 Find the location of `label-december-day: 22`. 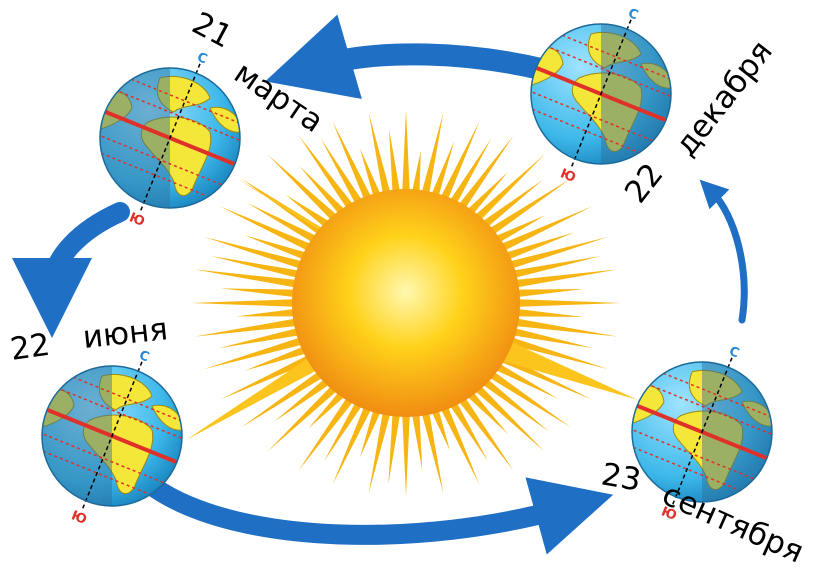

label-december-day: 22 is located at coordinates (644, 183).